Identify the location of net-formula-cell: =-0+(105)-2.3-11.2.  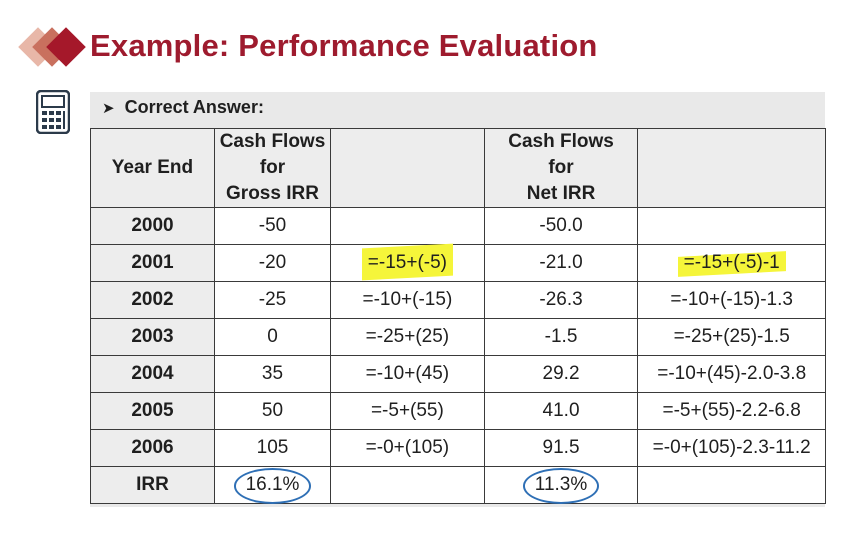
(731, 448).